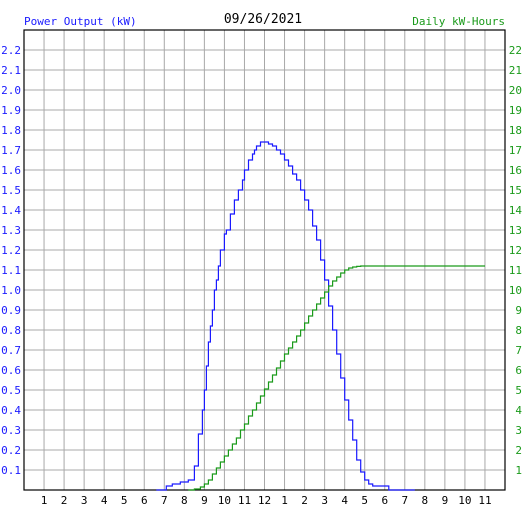  Describe the element at coordinates (11, 230) in the screenshot. I see `left-tick-label: 1.3` at that location.